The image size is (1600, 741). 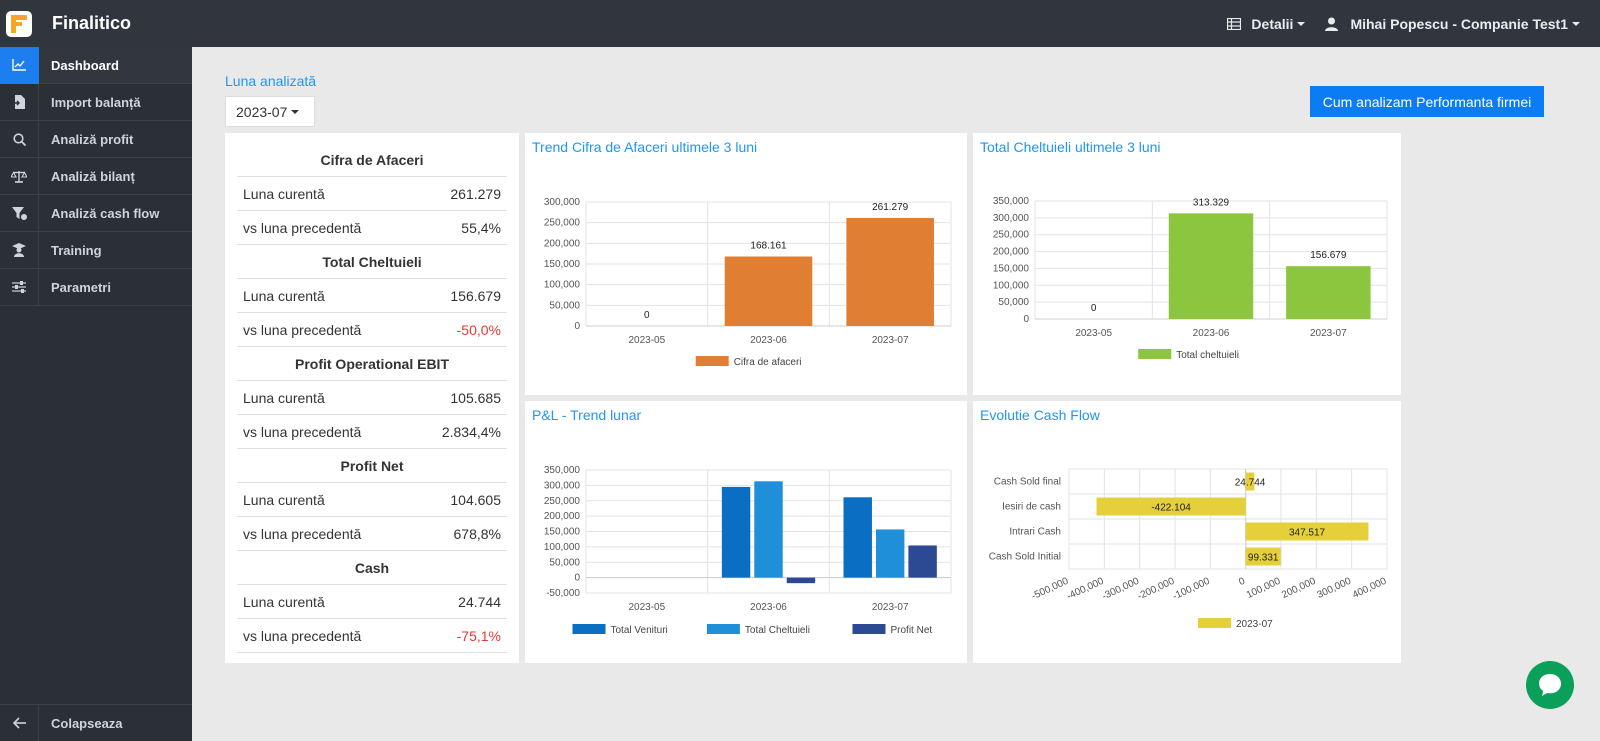 I want to click on kpi-value: 678,8%, so click(x=477, y=533).